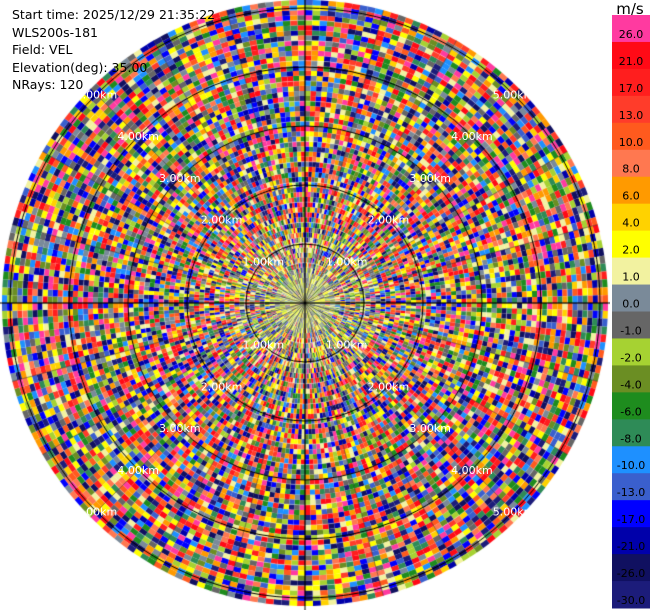  Describe the element at coordinates (630, 330) in the screenshot. I see `colorbar-tick-label: -1.0` at that location.